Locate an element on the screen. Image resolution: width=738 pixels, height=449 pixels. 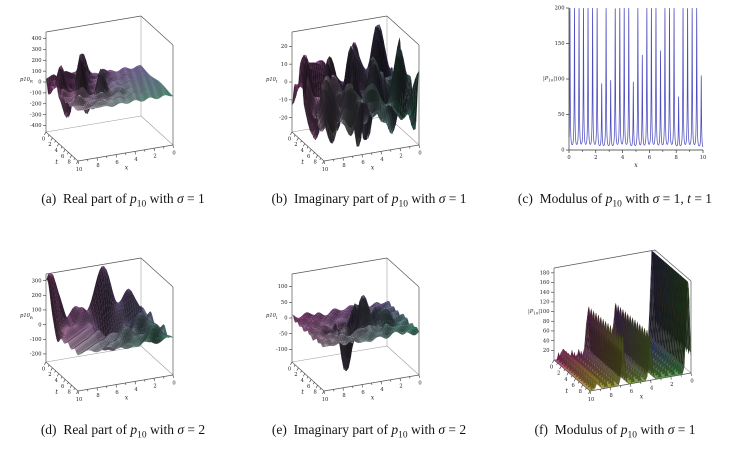
plot-canvas-real-sigma1 is located at coordinates (123, 92).